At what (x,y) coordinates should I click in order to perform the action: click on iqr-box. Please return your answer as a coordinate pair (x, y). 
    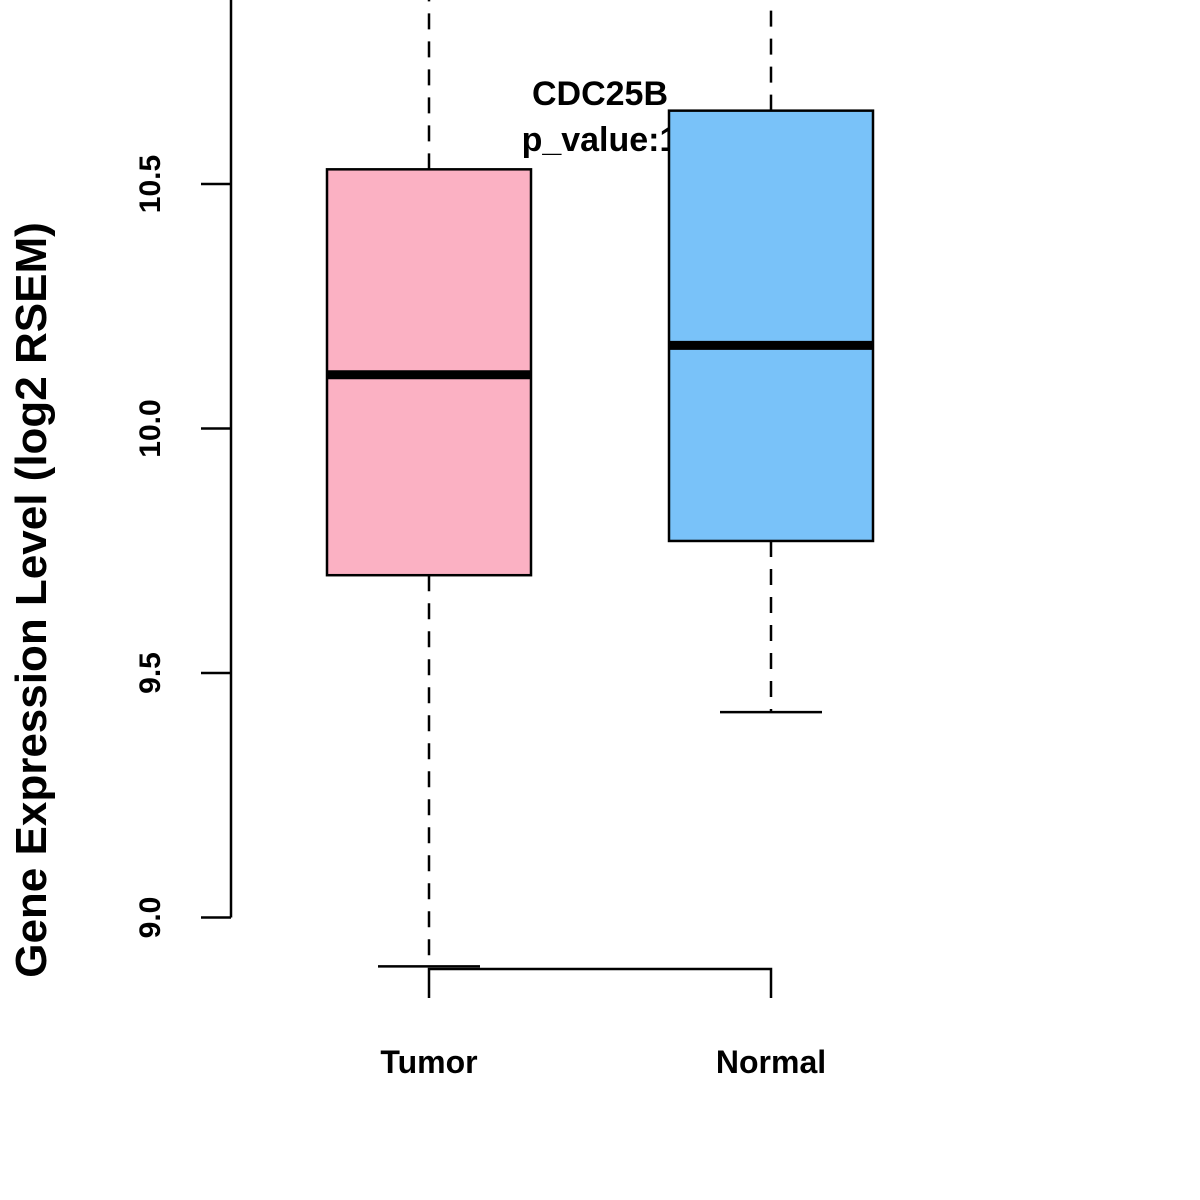
    Looking at the image, I should click on (771, 326).